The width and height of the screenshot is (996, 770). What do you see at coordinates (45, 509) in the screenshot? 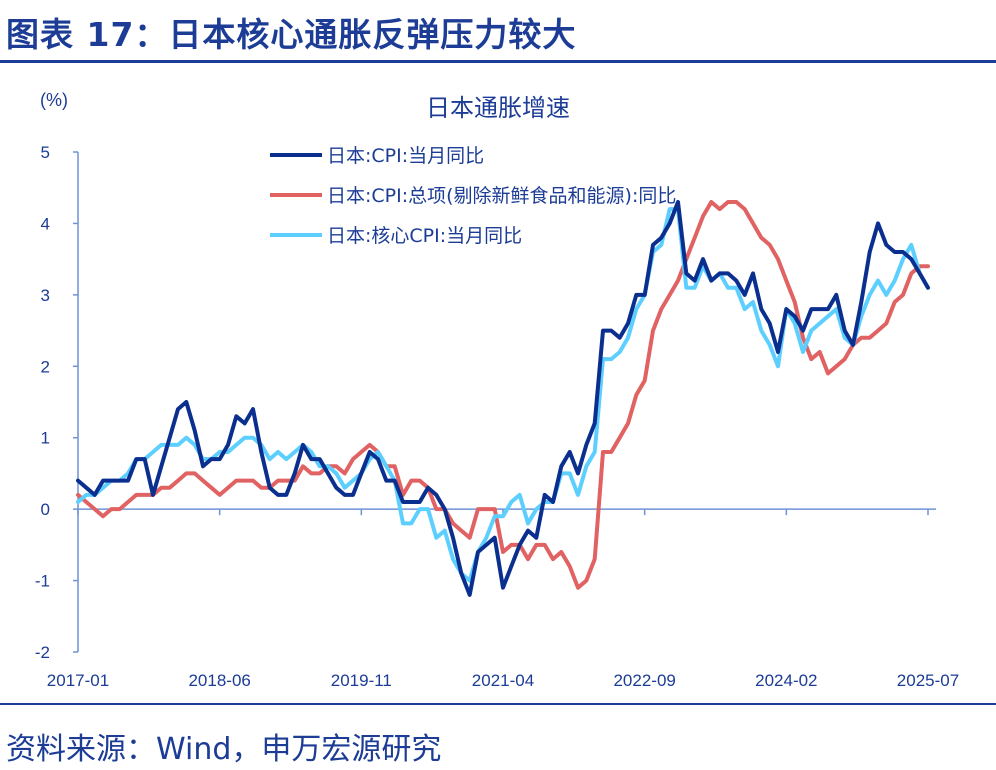
I see `y-tick-label: 0` at bounding box center [45, 509].